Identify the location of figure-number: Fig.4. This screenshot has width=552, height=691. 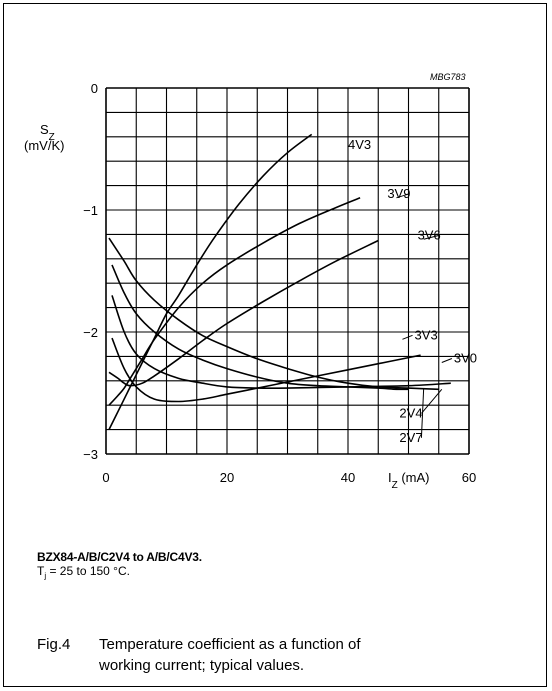
(54, 644).